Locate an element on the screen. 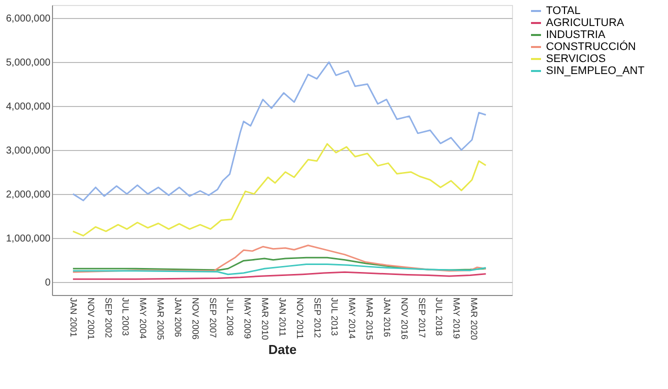  x-tick-label: MAR 2015 is located at coordinates (369, 319).